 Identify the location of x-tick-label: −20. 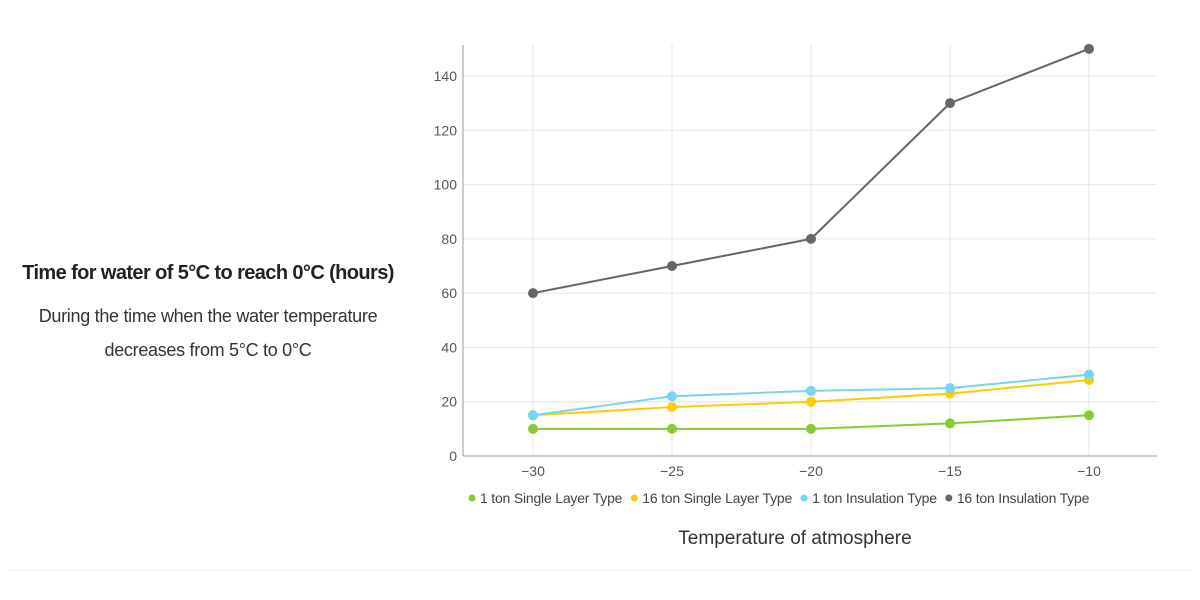
(811, 471).